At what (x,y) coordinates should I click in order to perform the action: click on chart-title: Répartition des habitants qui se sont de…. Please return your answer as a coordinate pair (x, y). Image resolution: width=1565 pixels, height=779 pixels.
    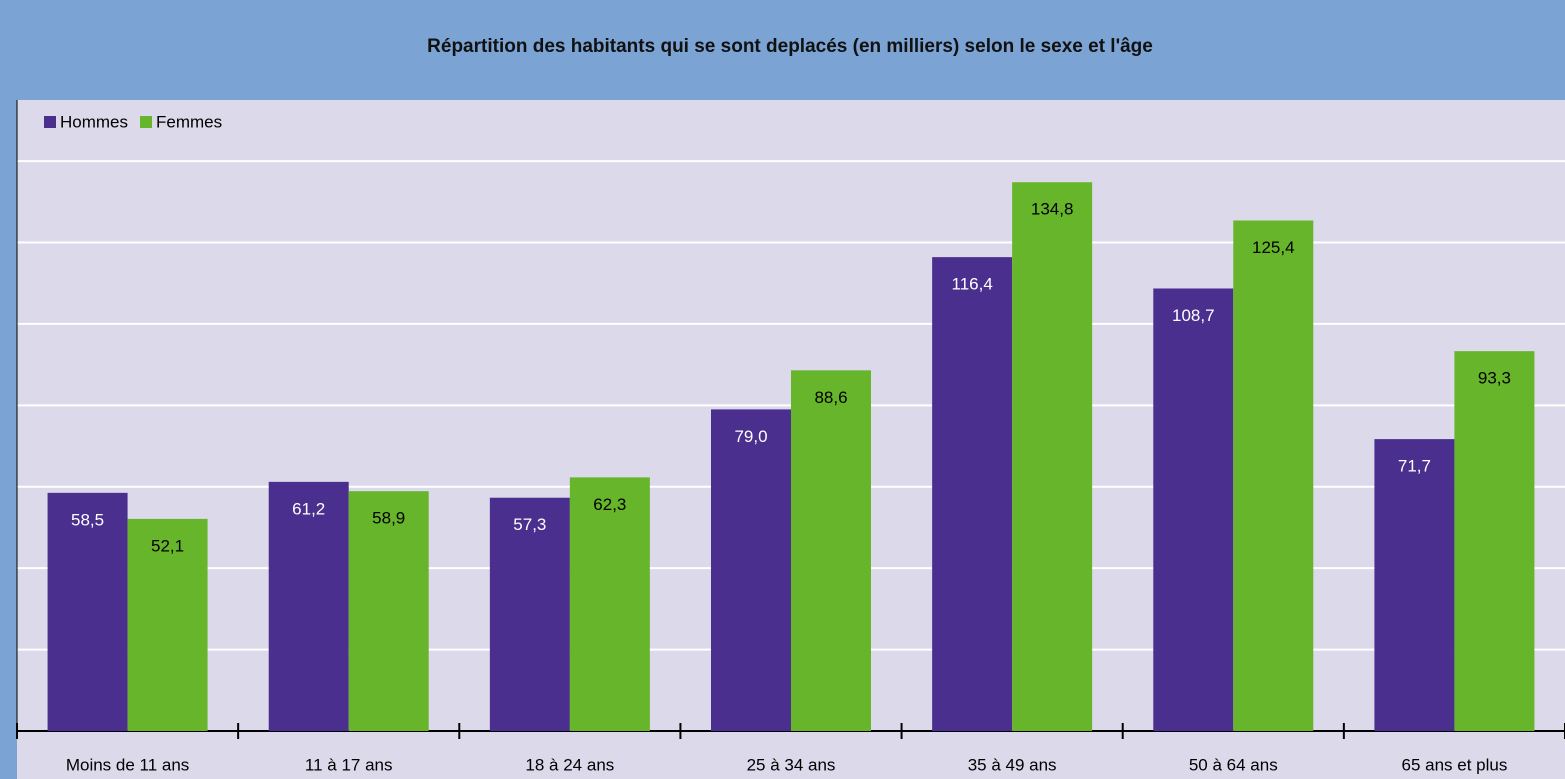
    Looking at the image, I should click on (790, 46).